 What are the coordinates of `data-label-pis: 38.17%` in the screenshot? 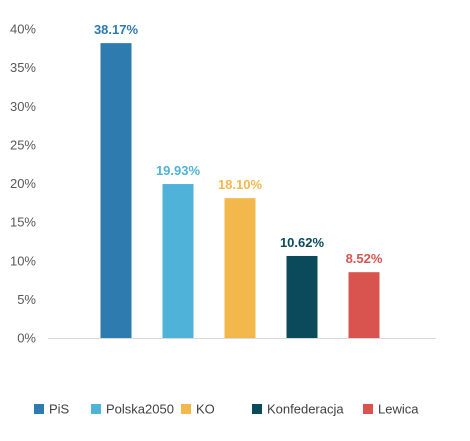 It's located at (116, 29).